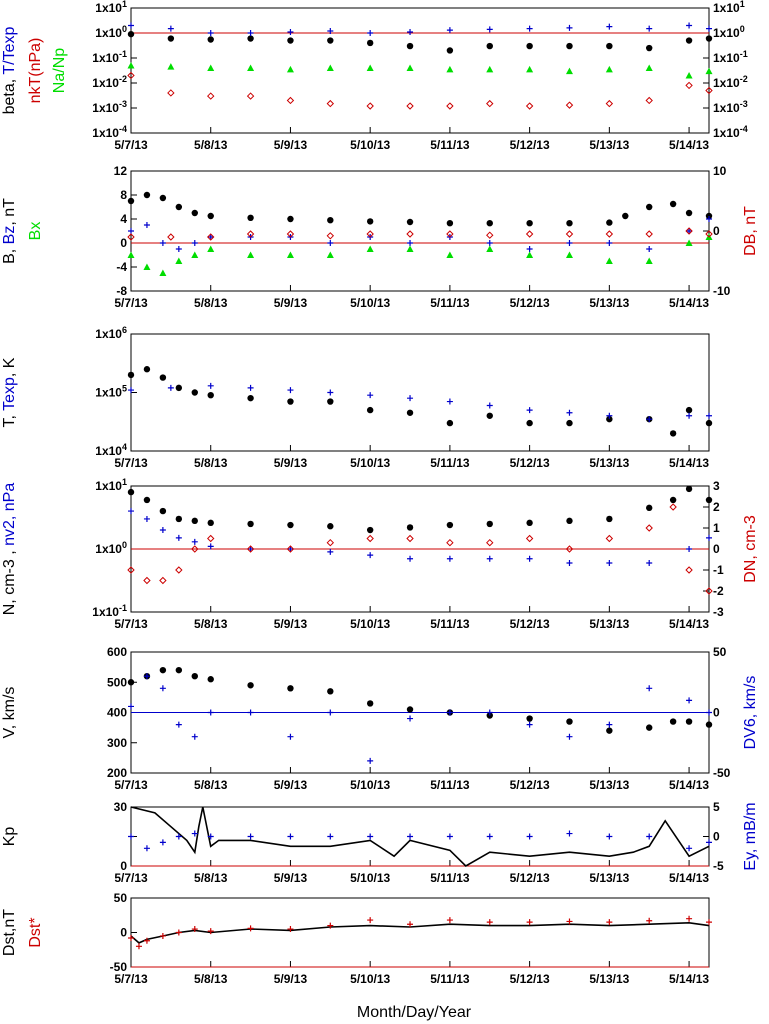 The height and width of the screenshot is (1024, 769). I want to click on y2-axis-label: DN, cm-3, so click(750, 549).